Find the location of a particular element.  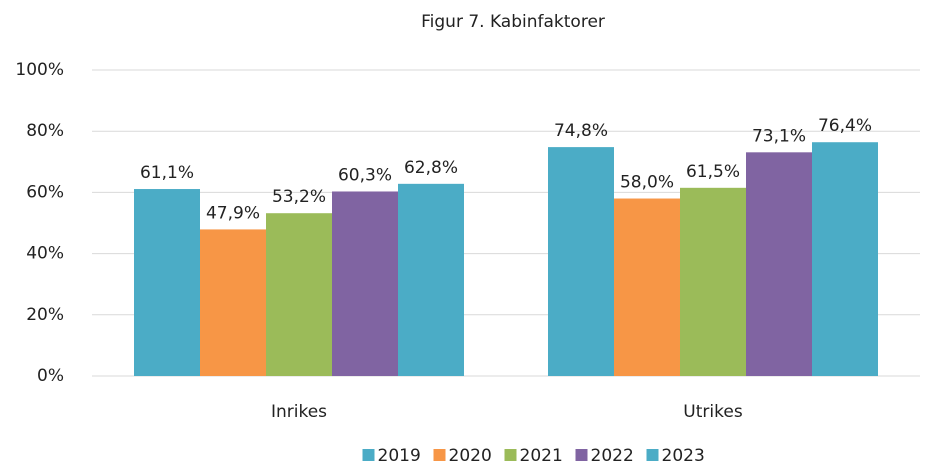

data-label: 73,1% is located at coordinates (779, 136).